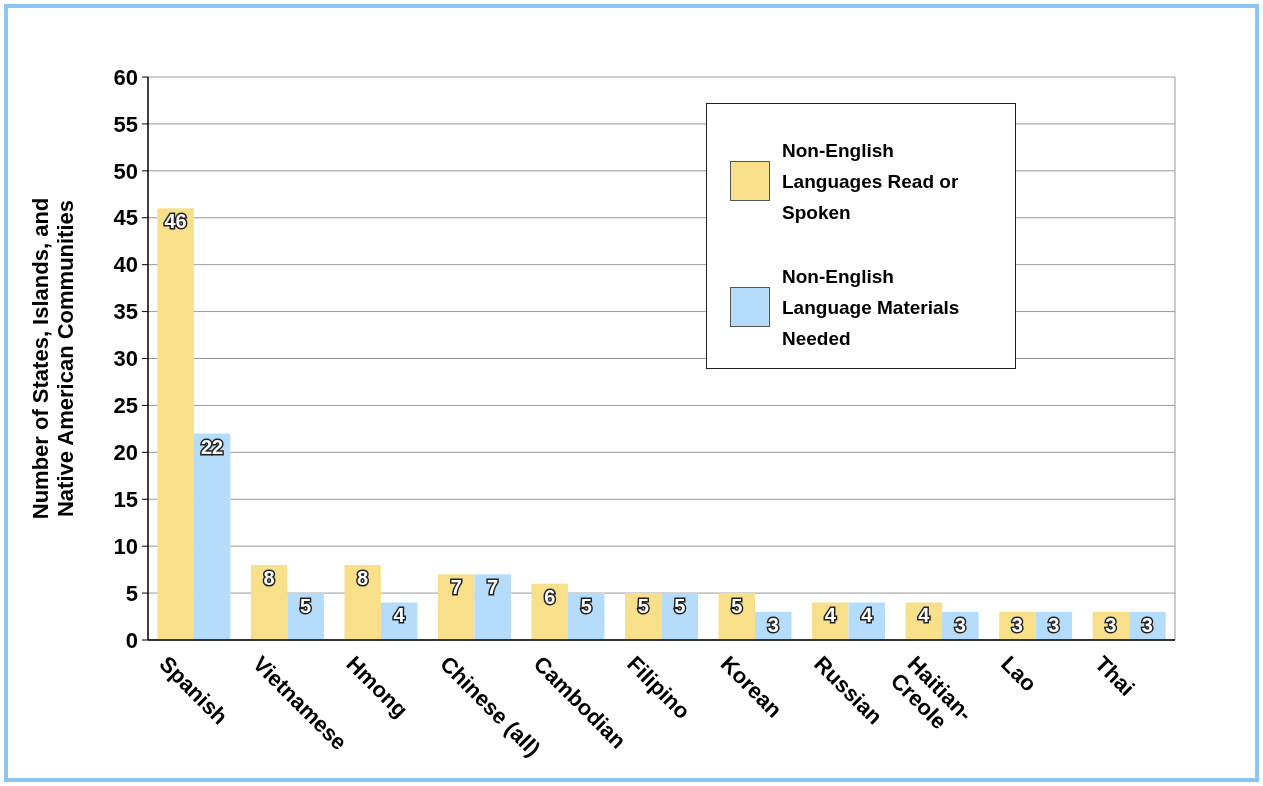  What do you see at coordinates (125, 312) in the screenshot?
I see `y-tick-label: 35` at bounding box center [125, 312].